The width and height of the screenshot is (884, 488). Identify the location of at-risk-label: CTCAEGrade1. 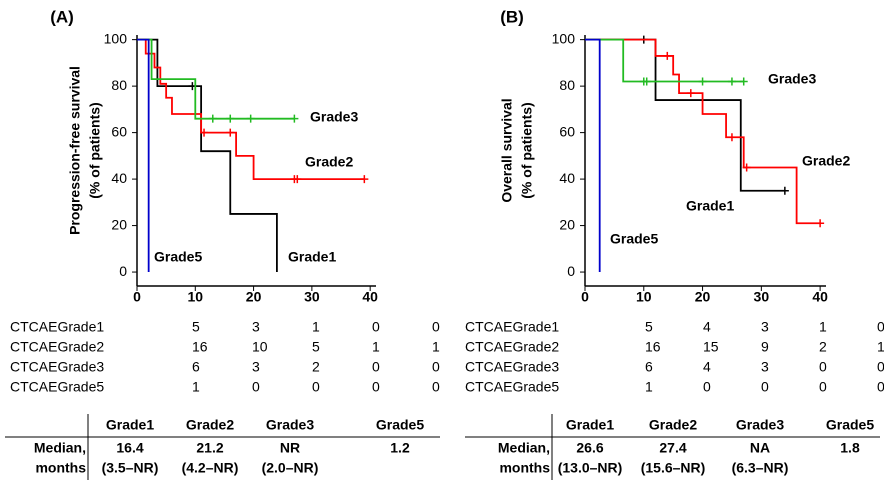
(57, 327).